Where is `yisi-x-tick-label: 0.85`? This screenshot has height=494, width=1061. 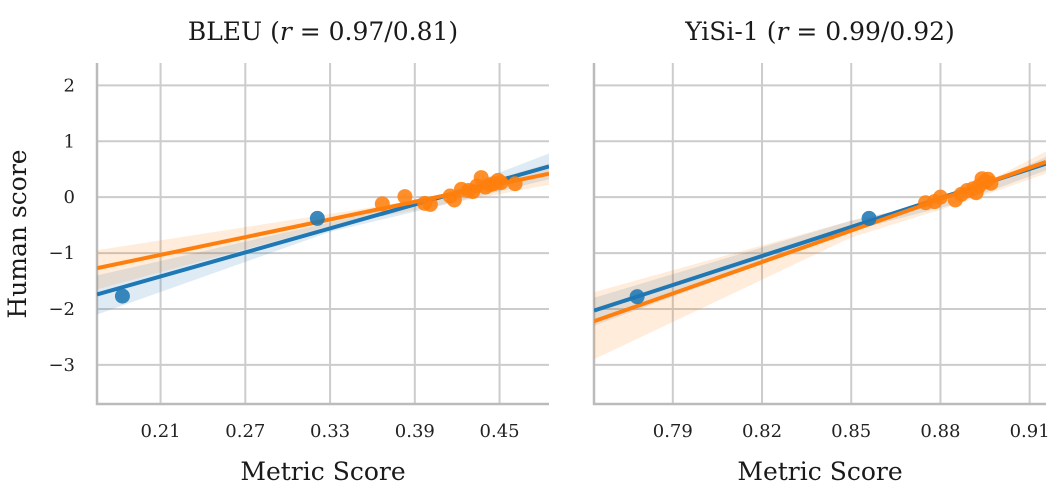
yisi-x-tick-label: 0.85 is located at coordinates (851, 431).